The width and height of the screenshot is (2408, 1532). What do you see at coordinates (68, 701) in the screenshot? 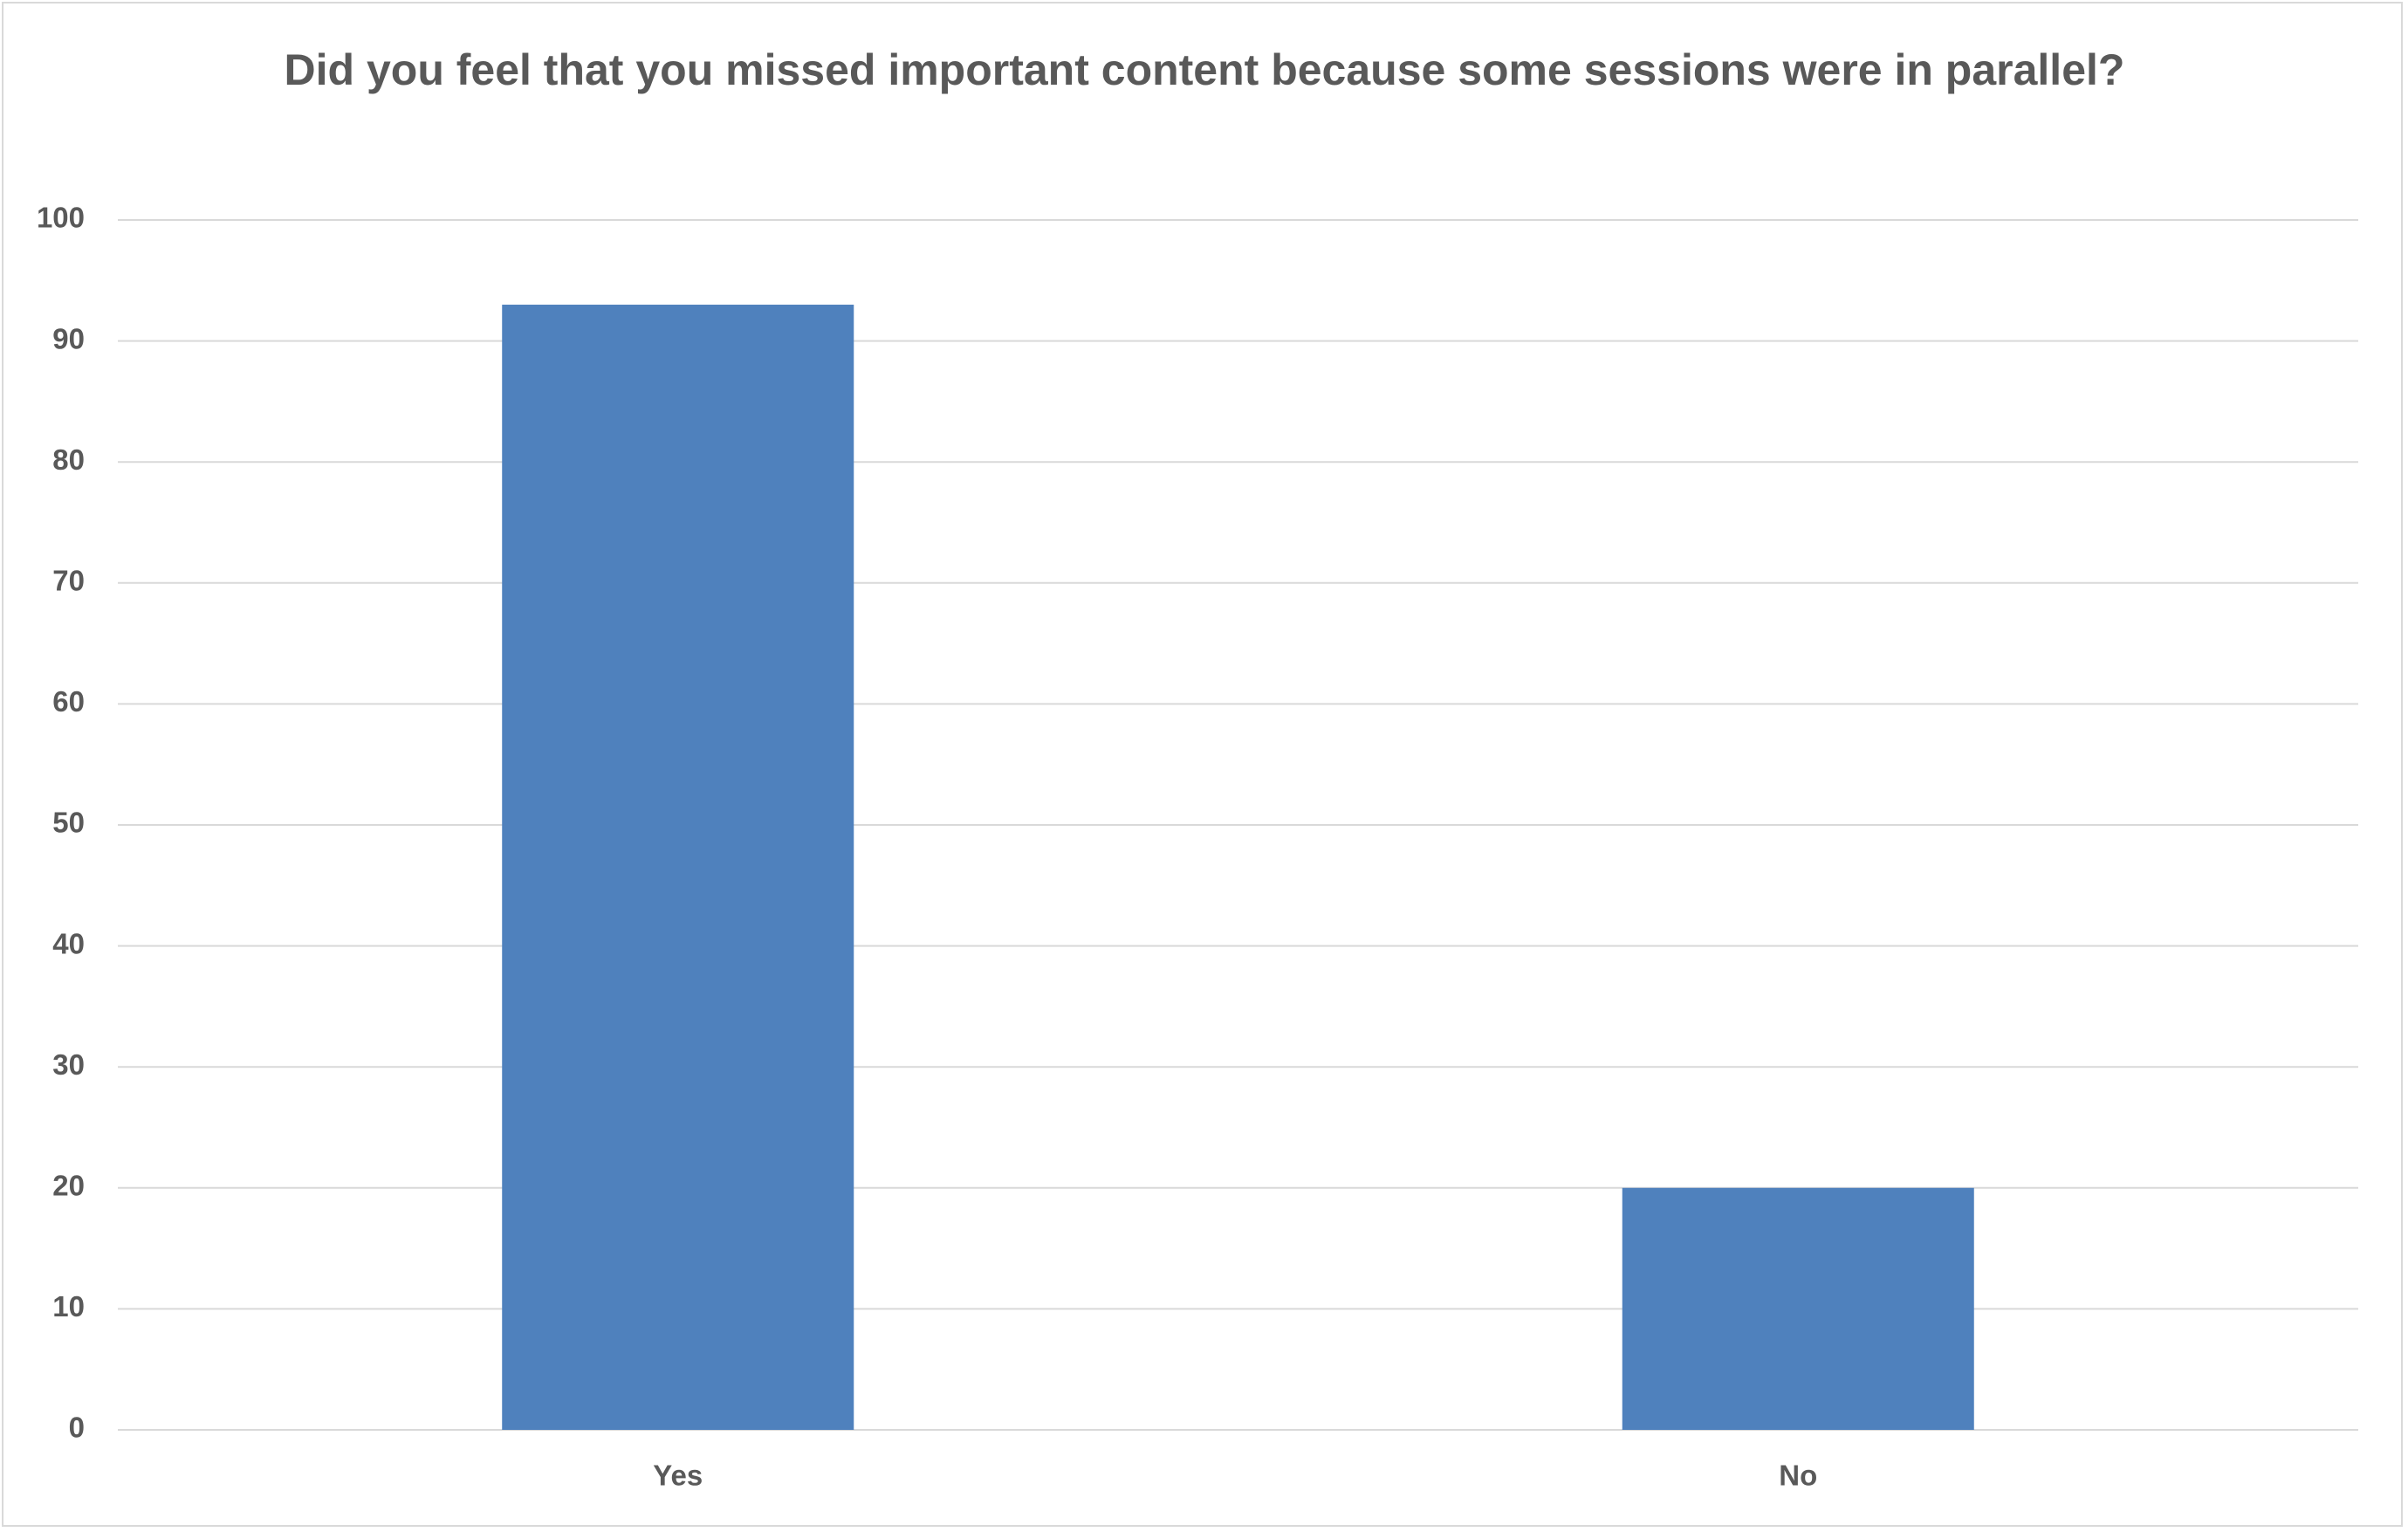
I see `y-tick-label: 60` at bounding box center [68, 701].